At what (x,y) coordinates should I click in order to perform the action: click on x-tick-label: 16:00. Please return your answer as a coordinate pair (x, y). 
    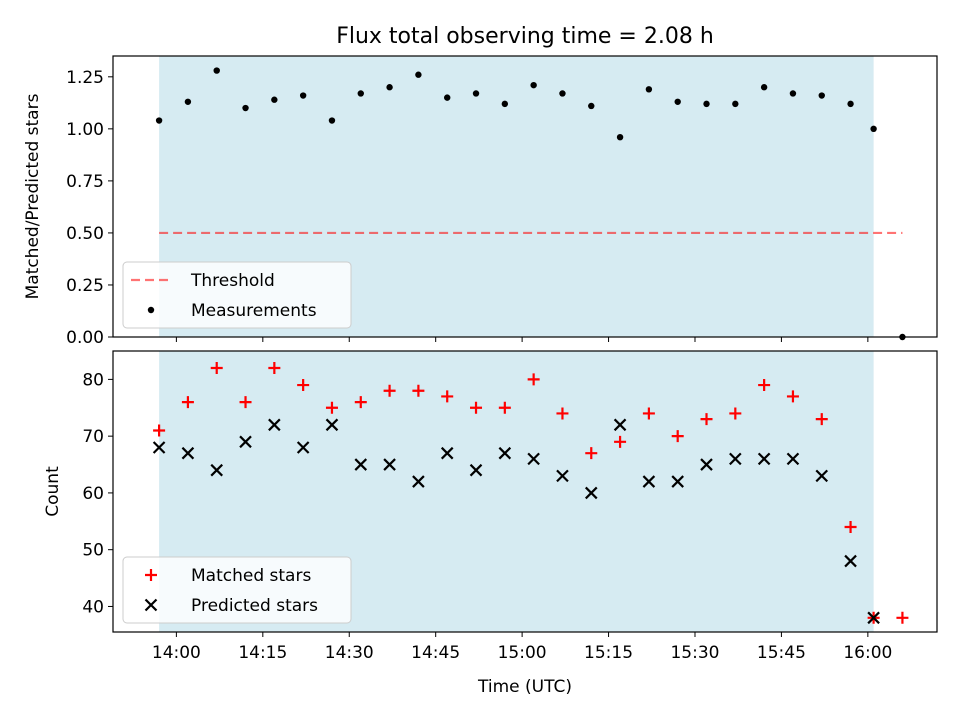
    Looking at the image, I should click on (867, 653).